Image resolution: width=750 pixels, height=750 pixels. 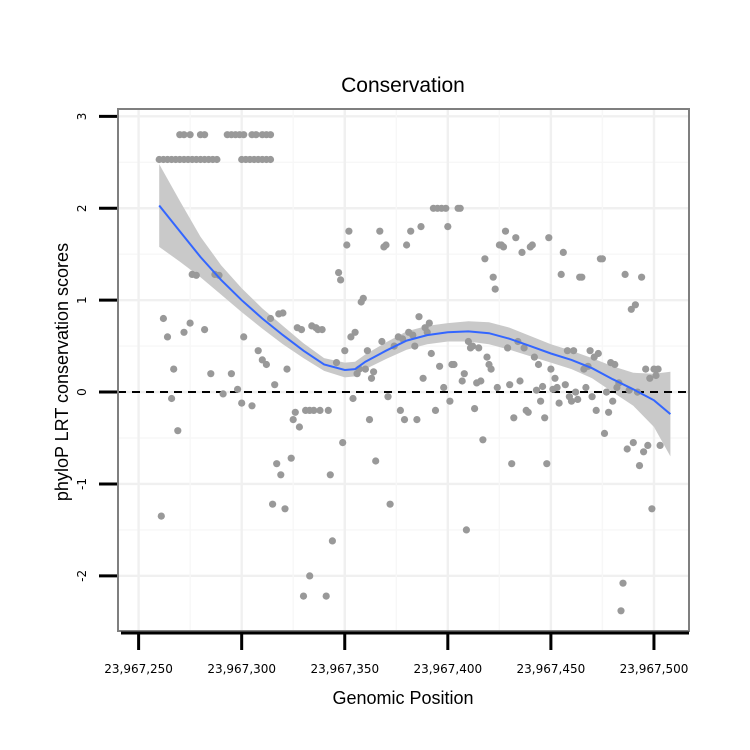 What do you see at coordinates (138, 669) in the screenshot?
I see `x-tick-label: 23,967,250` at bounding box center [138, 669].